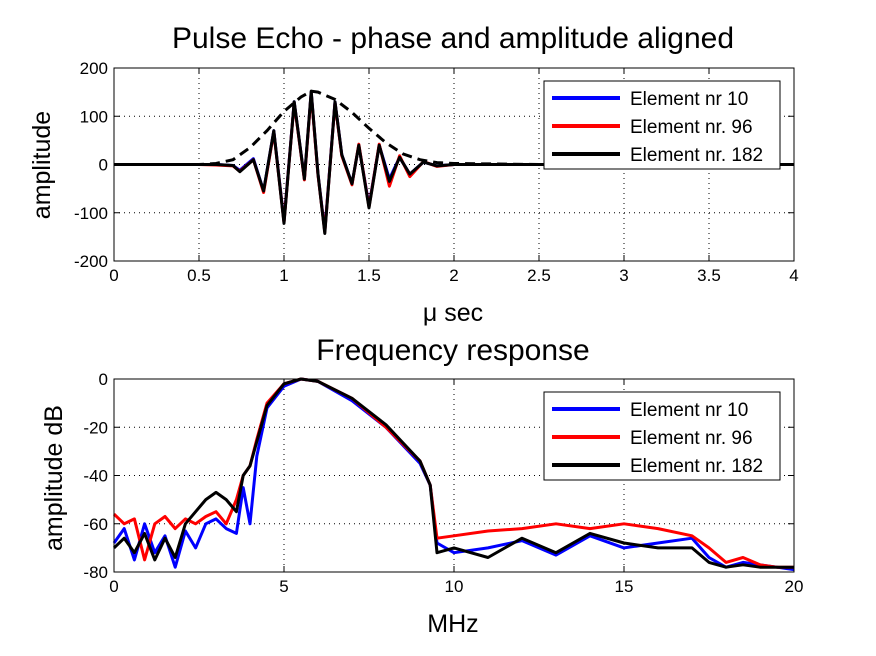 Image resolution: width=876 pixels, height=656 pixels. What do you see at coordinates (453, 275) in the screenshot?
I see `x-tick-label: 2` at bounding box center [453, 275].